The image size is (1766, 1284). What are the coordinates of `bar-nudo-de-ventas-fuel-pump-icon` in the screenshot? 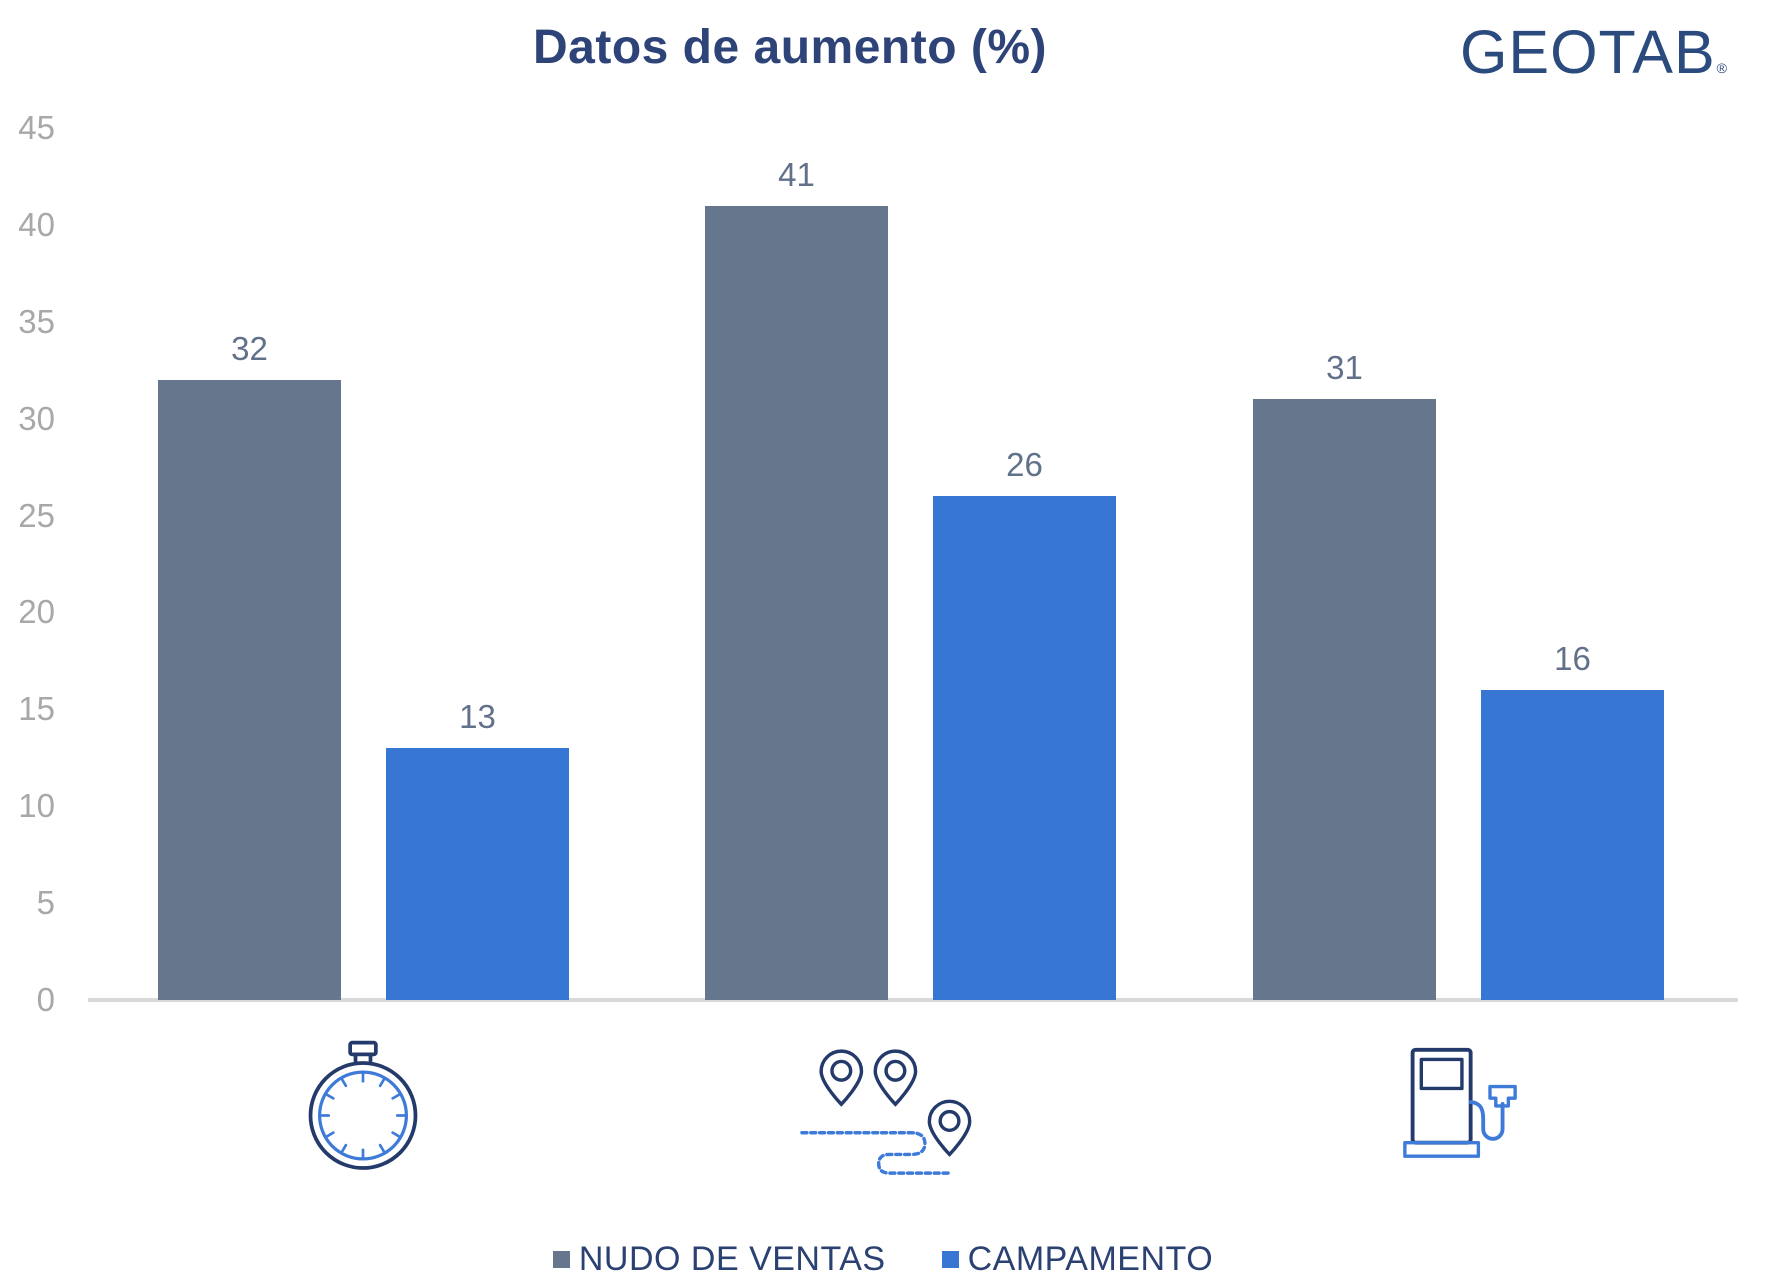 It's located at (1344, 699).